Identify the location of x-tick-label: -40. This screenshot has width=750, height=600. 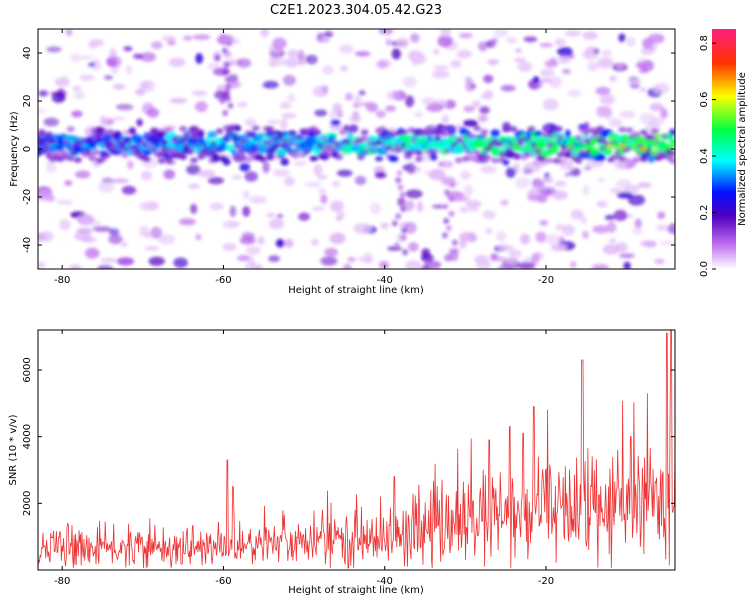
(385, 581).